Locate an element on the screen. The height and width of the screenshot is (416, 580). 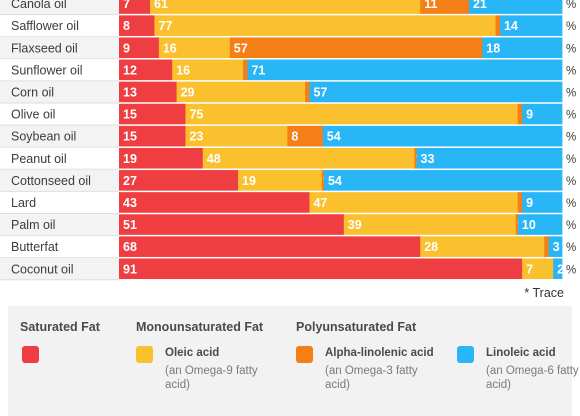
legend-saturated-swatch is located at coordinates (30, 354).